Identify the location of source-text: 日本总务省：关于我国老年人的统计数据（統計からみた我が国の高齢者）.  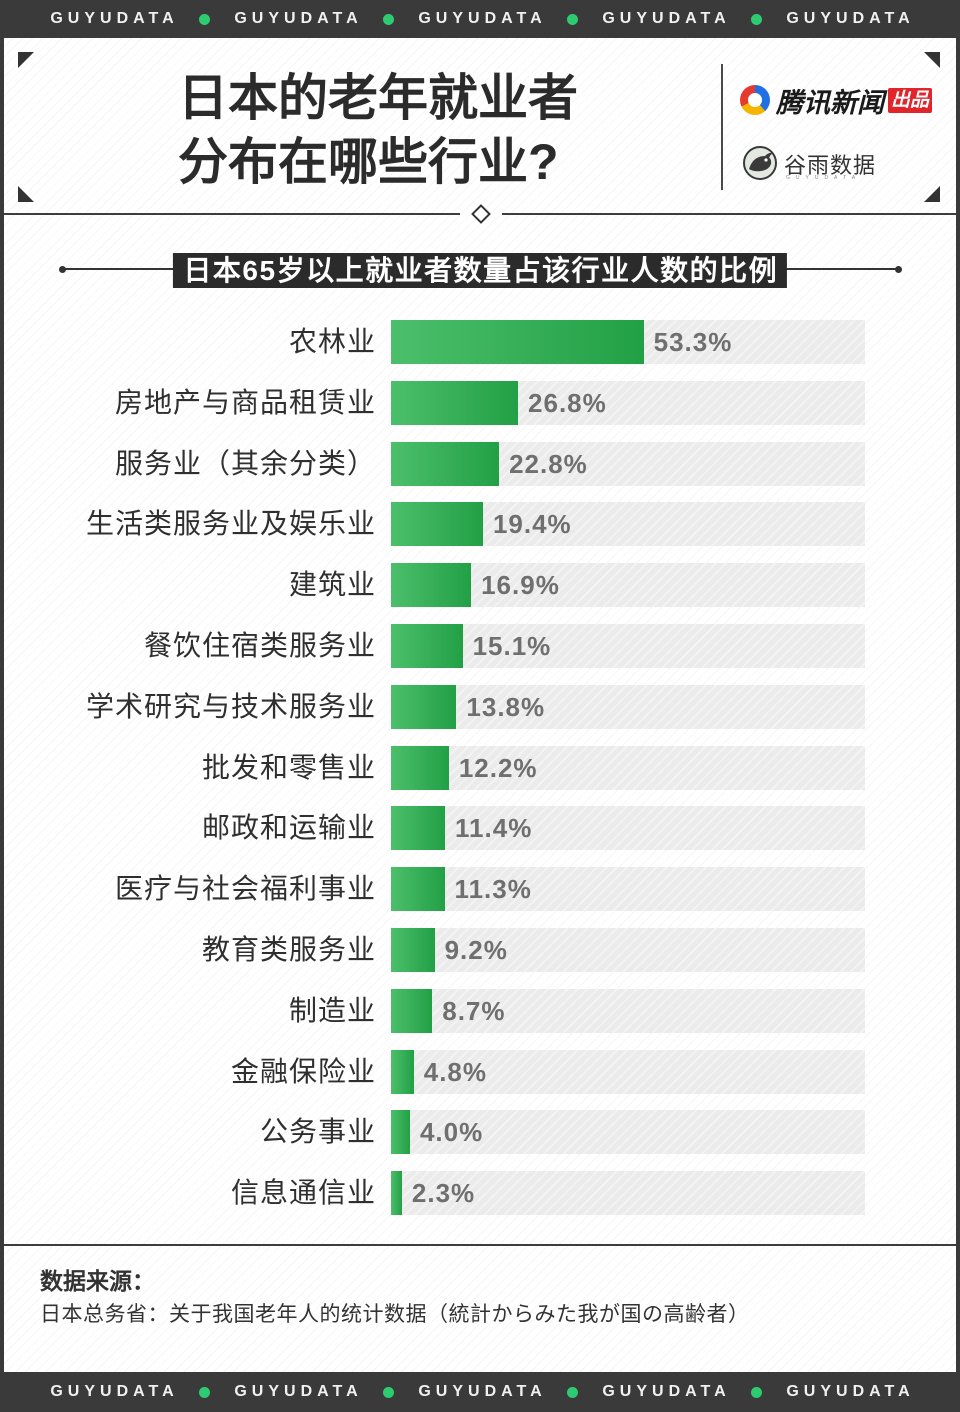
(395, 1314).